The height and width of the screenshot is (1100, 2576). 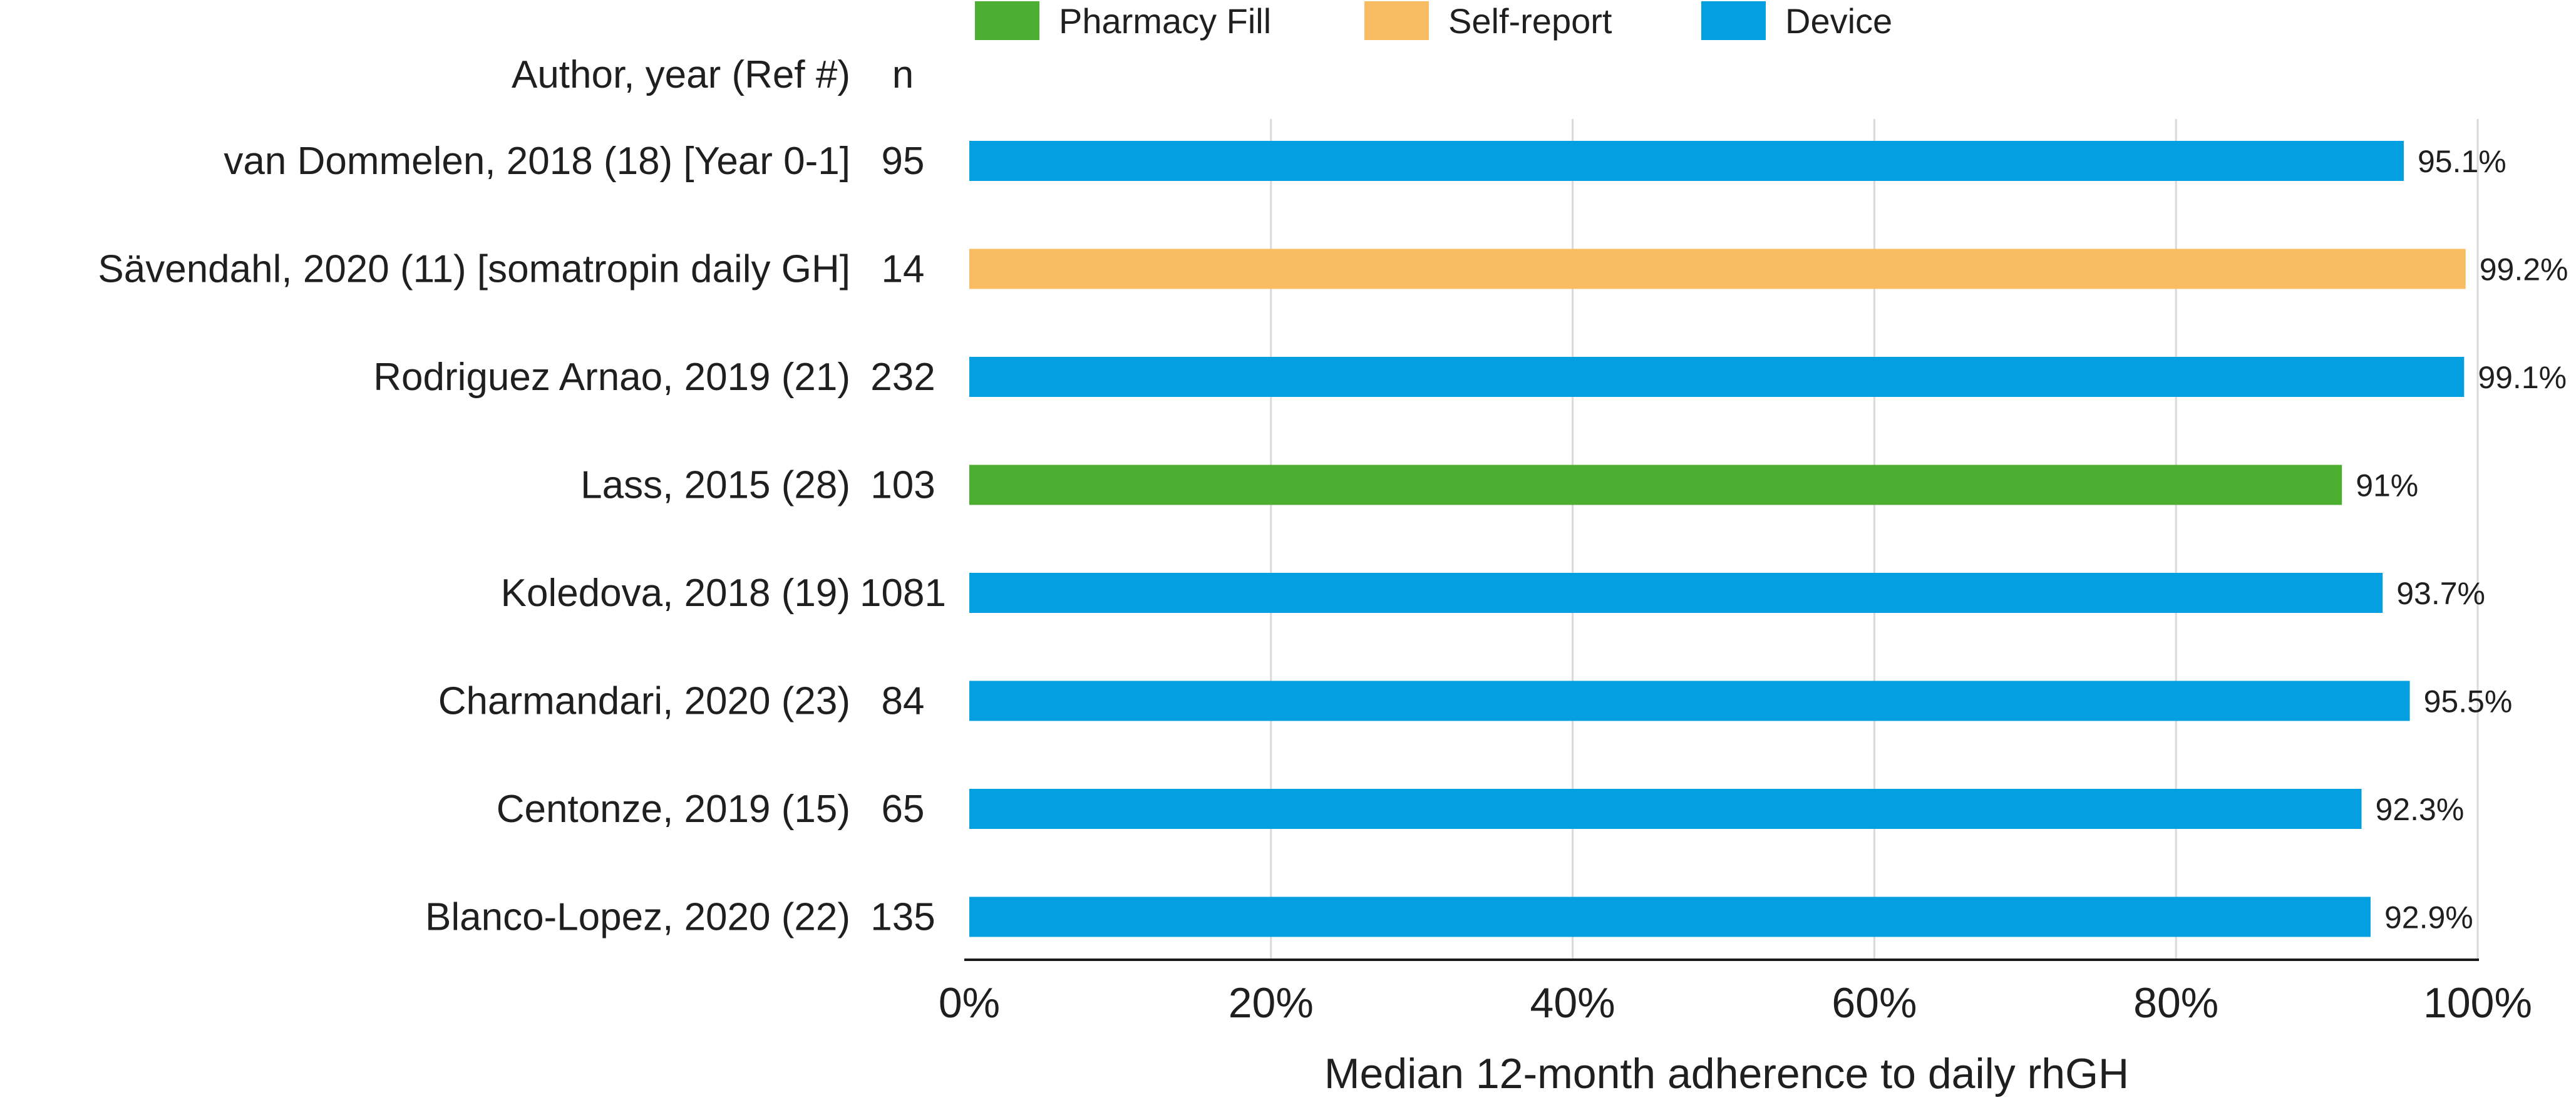 I want to click on study-label: Charmandari, 2020 (23), so click(x=644, y=701).